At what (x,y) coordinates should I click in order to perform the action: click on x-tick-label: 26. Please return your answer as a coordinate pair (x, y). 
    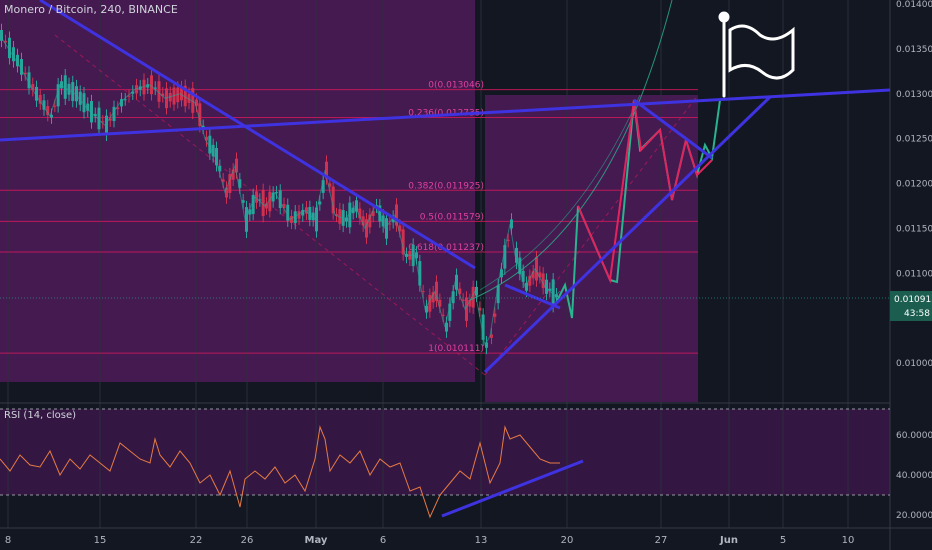
    Looking at the image, I should click on (247, 540).